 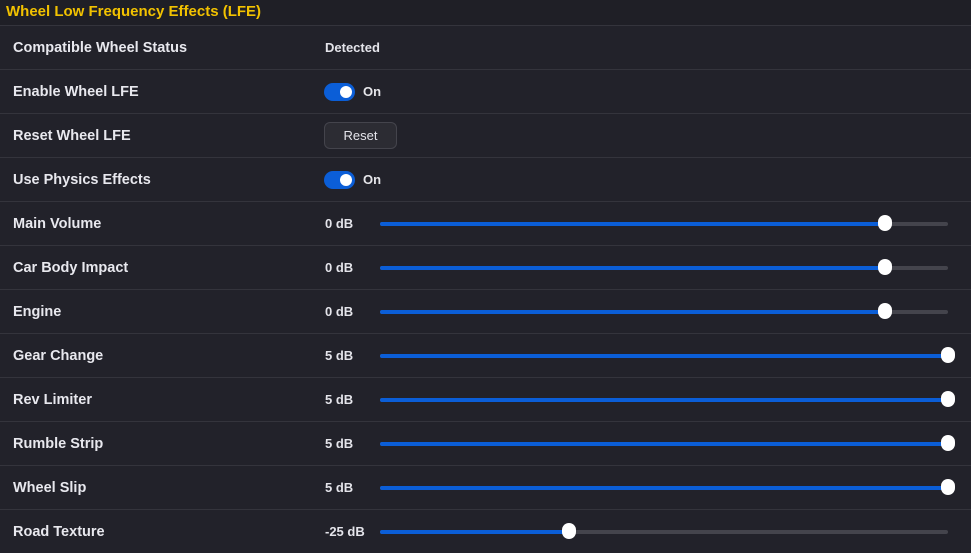 What do you see at coordinates (52, 399) in the screenshot?
I see `row-label: Rev Limiter` at bounding box center [52, 399].